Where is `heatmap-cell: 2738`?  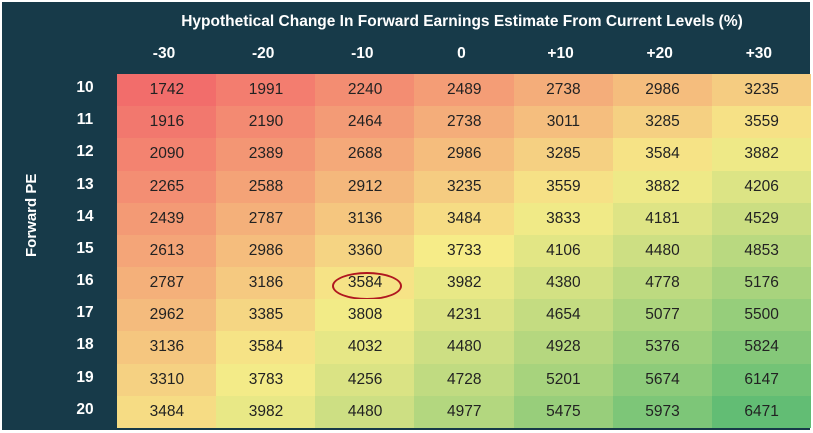
heatmap-cell: 2738 is located at coordinates (464, 122).